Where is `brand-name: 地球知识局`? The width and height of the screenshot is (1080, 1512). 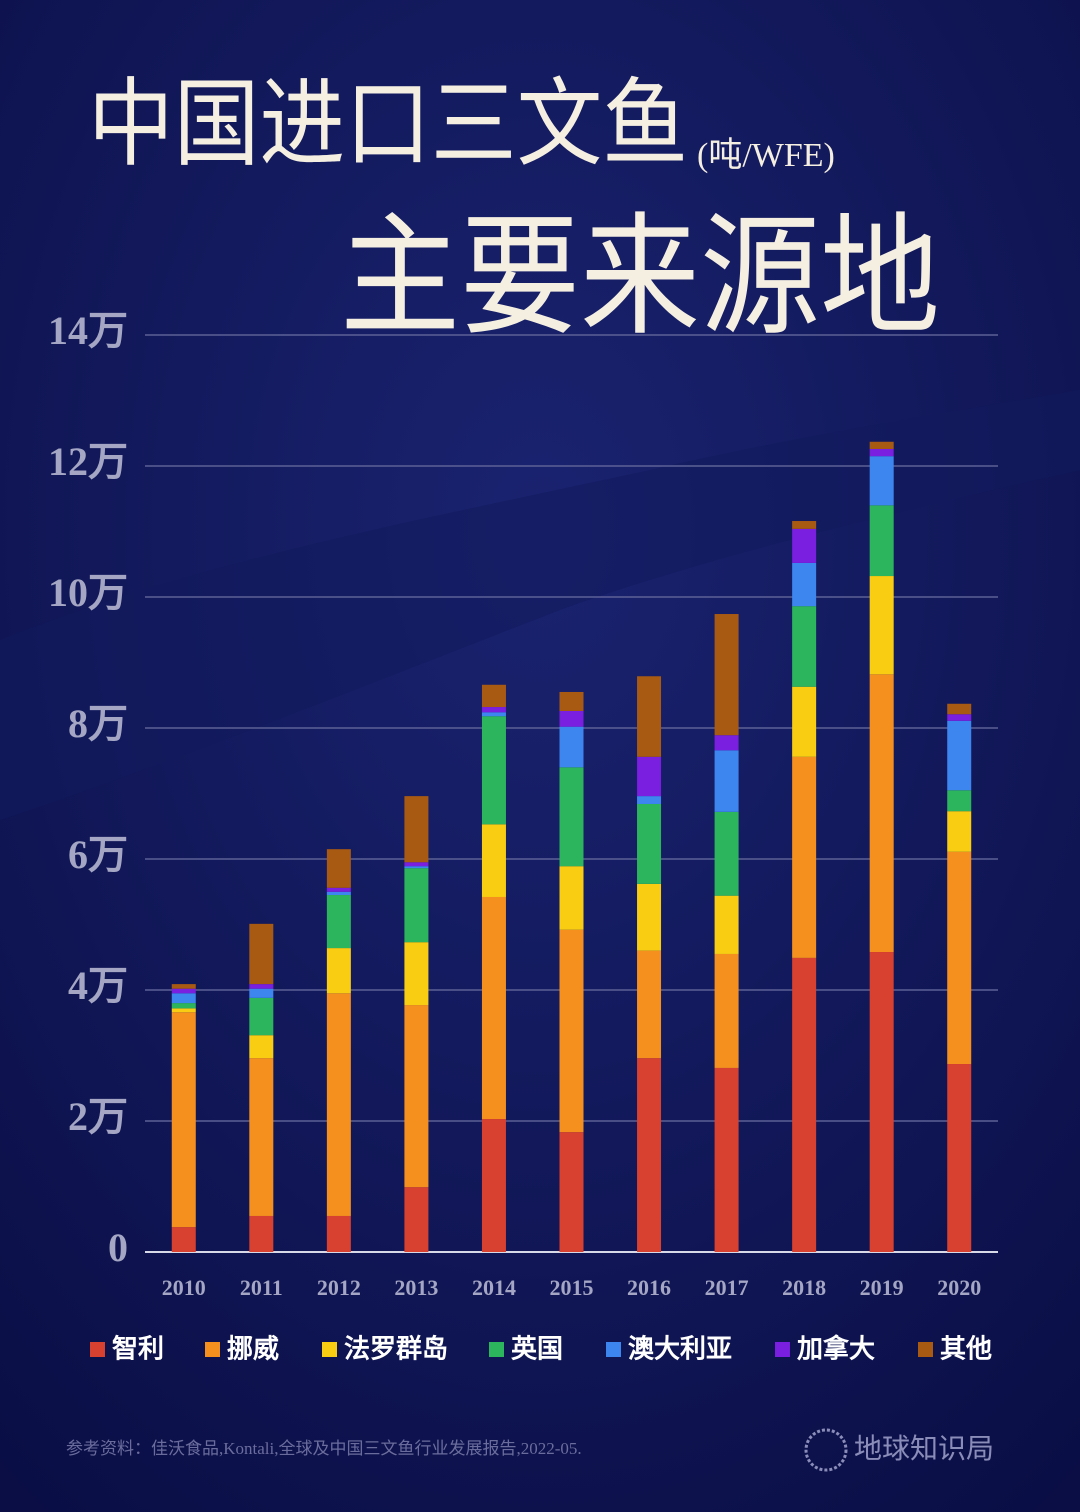 brand-name: 地球知识局 is located at coordinates (924, 1448).